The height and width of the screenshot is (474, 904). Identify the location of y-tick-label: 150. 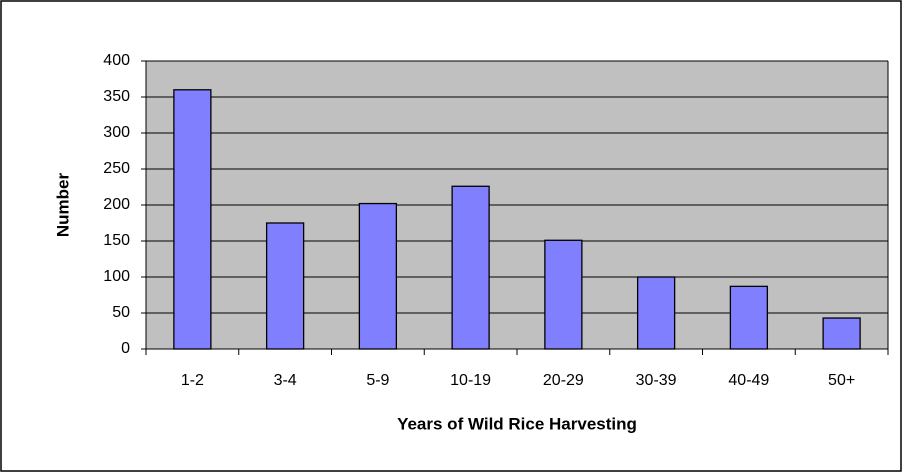
(116, 240).